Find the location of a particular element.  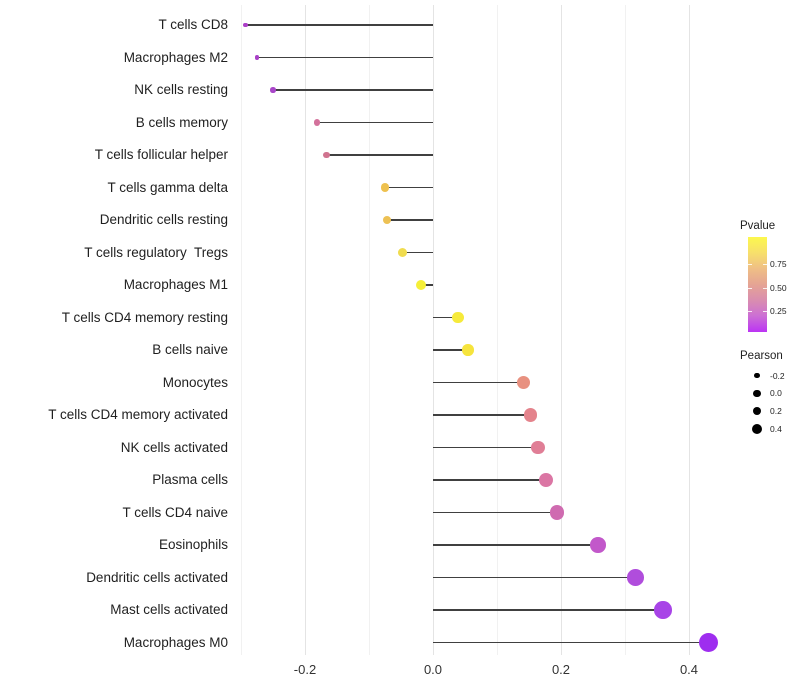

legend-pearson-item: 0.2 is located at coordinates (770, 411).